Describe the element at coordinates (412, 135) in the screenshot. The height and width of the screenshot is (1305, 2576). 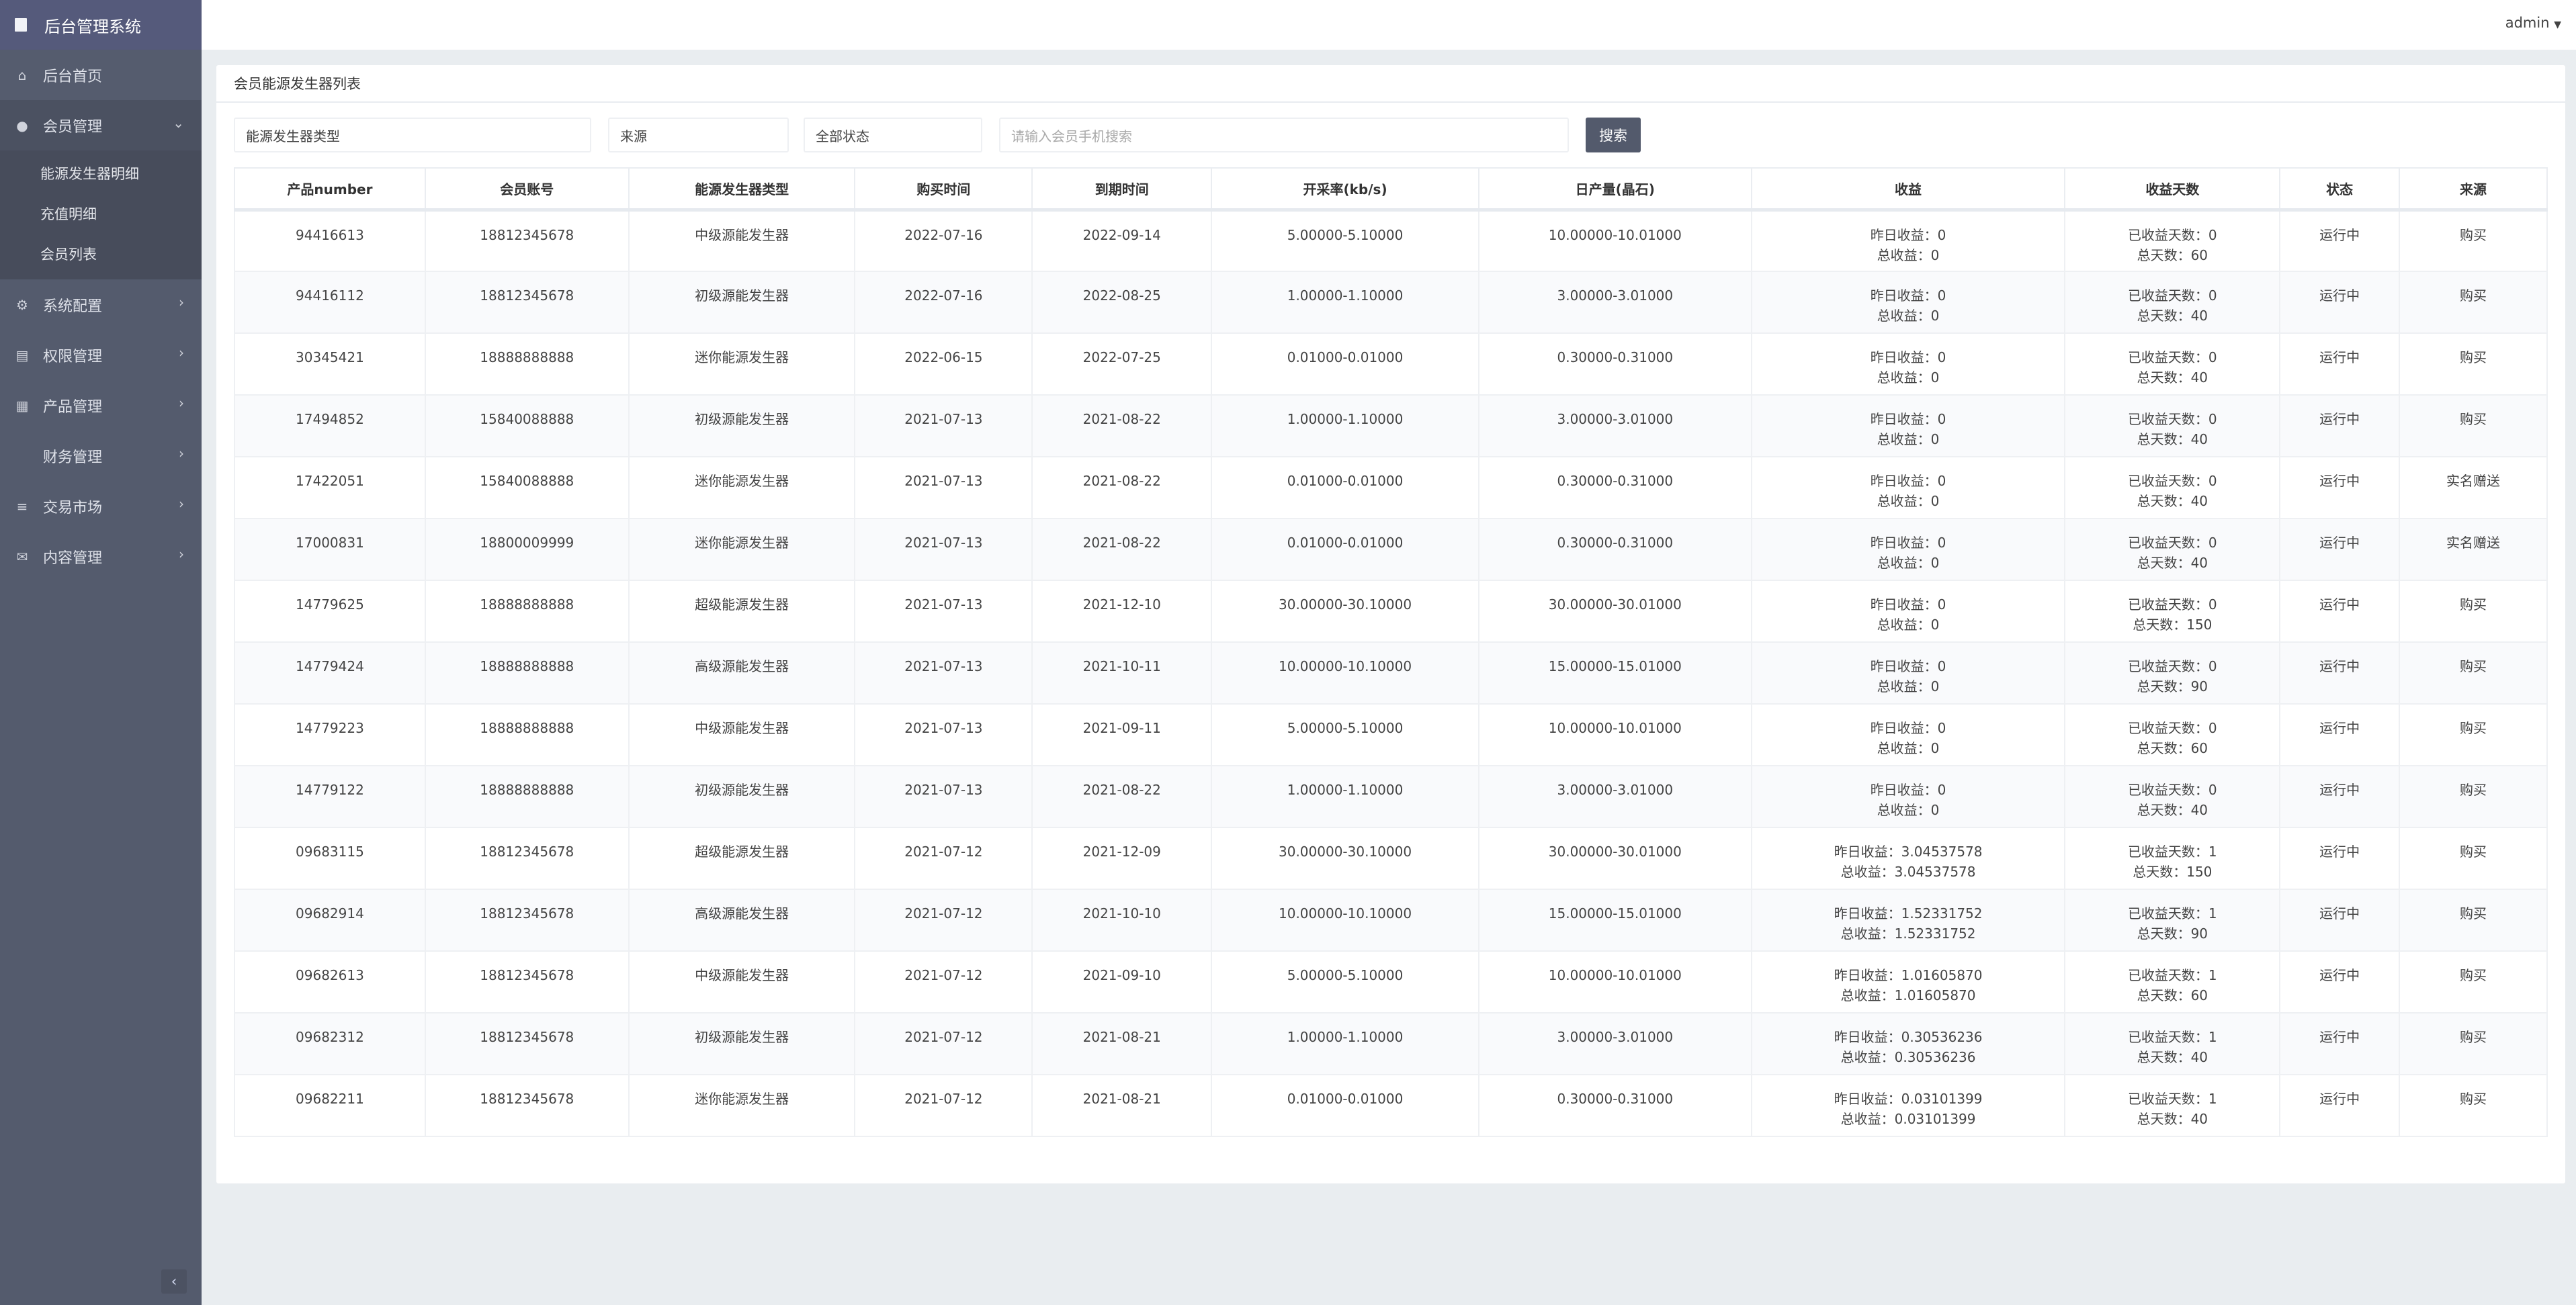
I see `generator-type-select: 能源发生器类型` at that location.